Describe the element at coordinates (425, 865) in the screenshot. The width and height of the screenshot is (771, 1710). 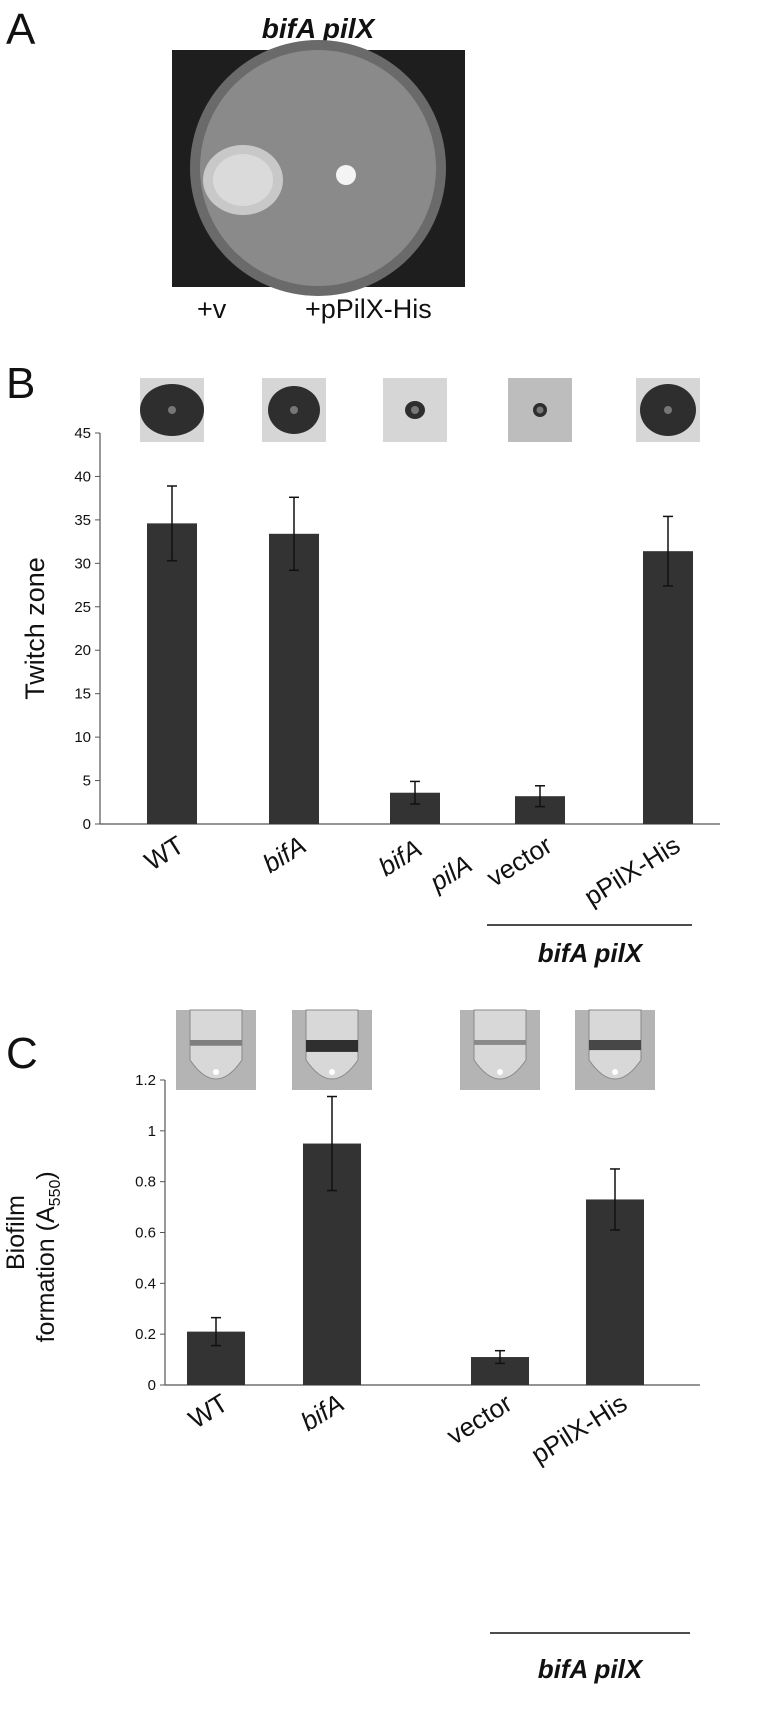
I see `x-tick-label: bifA pilA` at that location.